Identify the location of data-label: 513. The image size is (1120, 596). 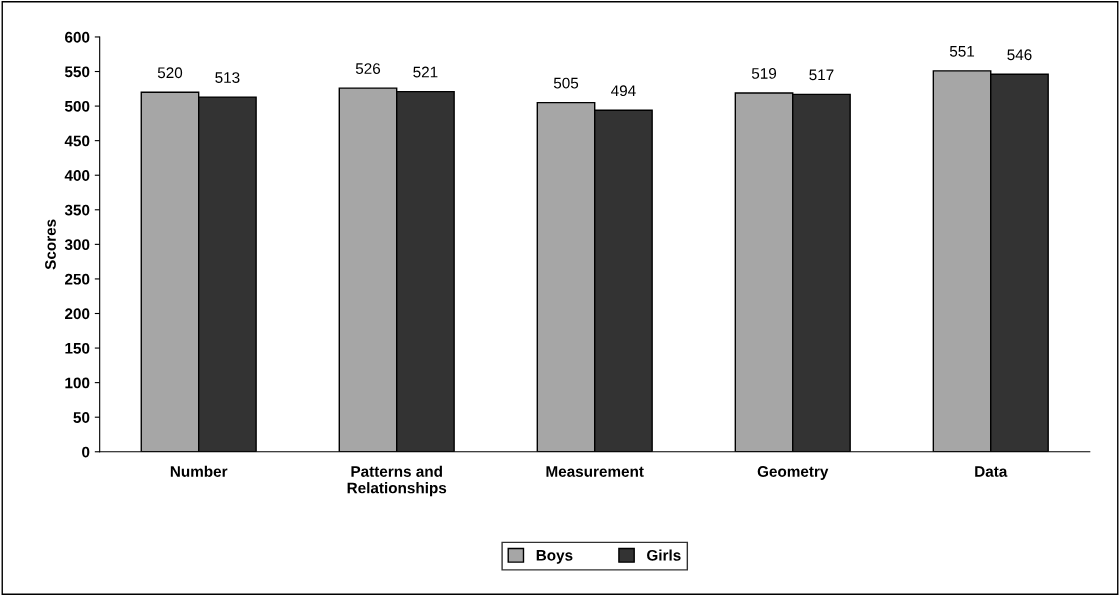
(227, 77).